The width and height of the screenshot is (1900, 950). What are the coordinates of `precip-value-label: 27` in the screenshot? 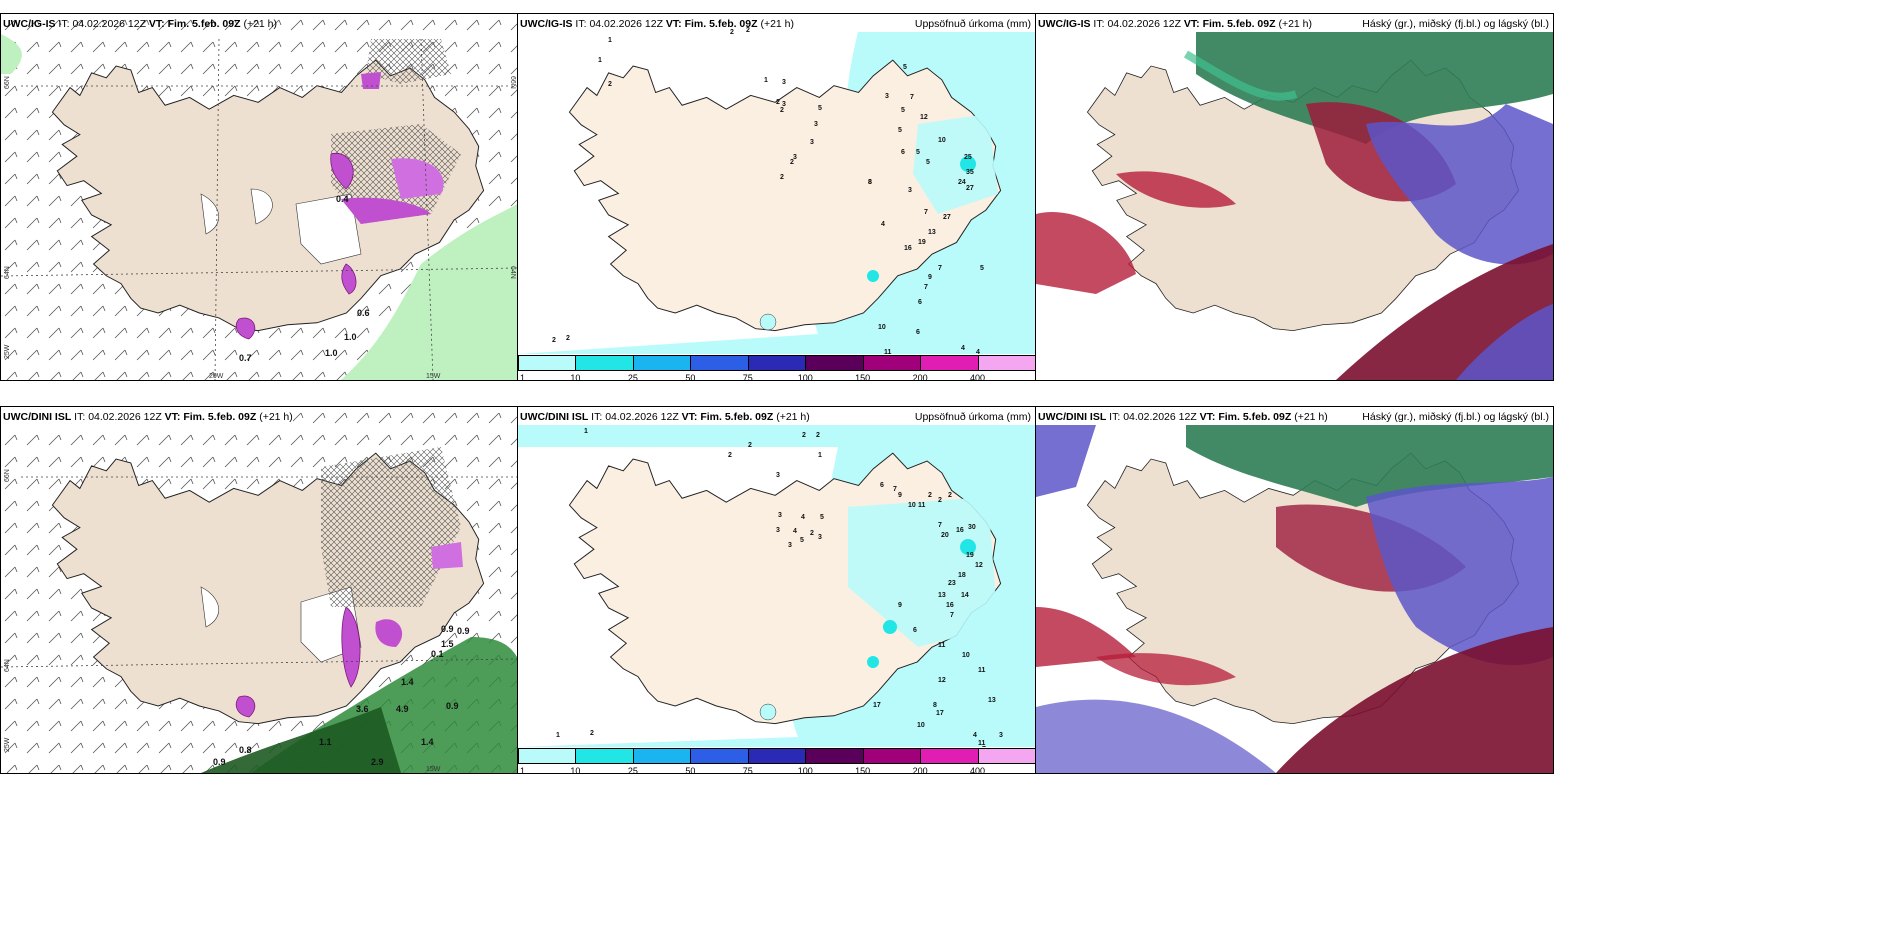 It's located at (970, 188).